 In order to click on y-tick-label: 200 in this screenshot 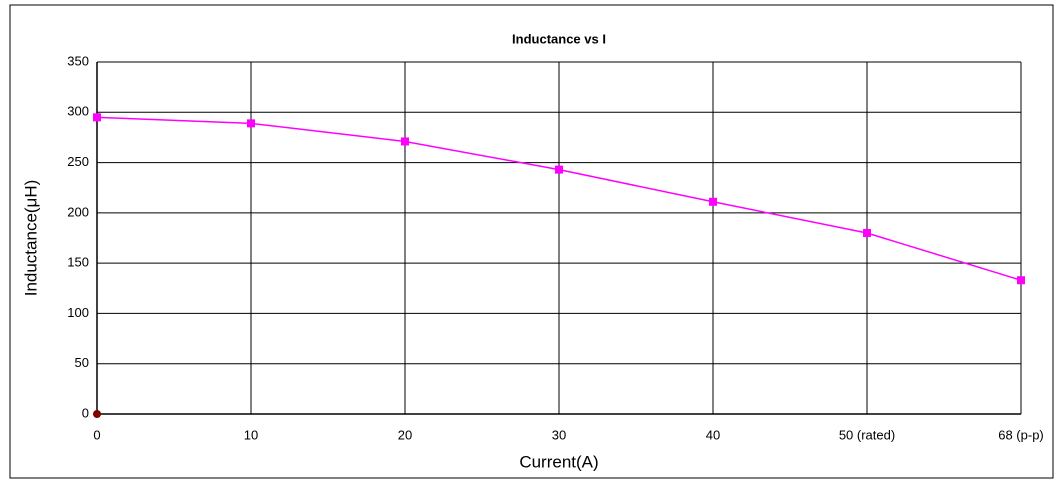, I will do `click(78, 211)`.